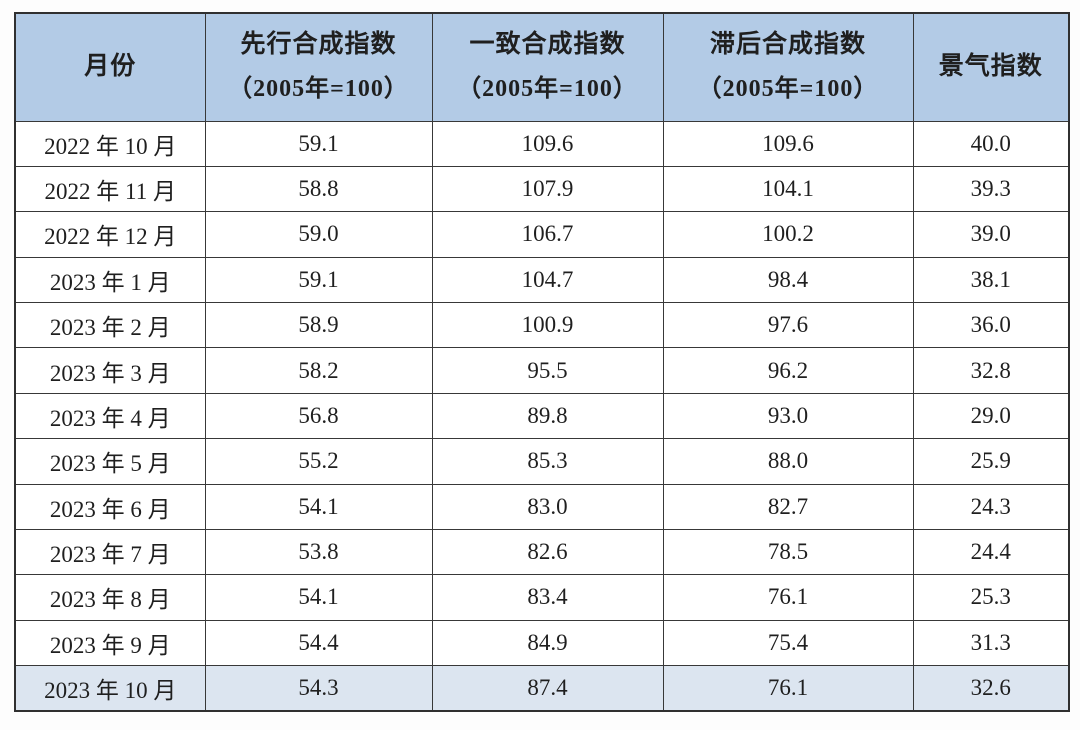  I want to click on table-row: 2023 年 4 月 56.8 89.8 93.0 29.0, so click(542, 416).